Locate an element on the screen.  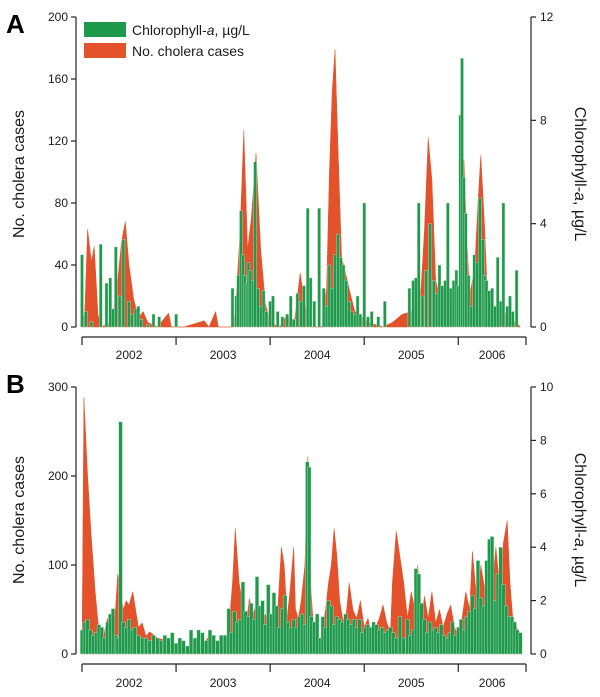
panel-a-left-axis-title: No. cholera cases is located at coordinates (19, 174).